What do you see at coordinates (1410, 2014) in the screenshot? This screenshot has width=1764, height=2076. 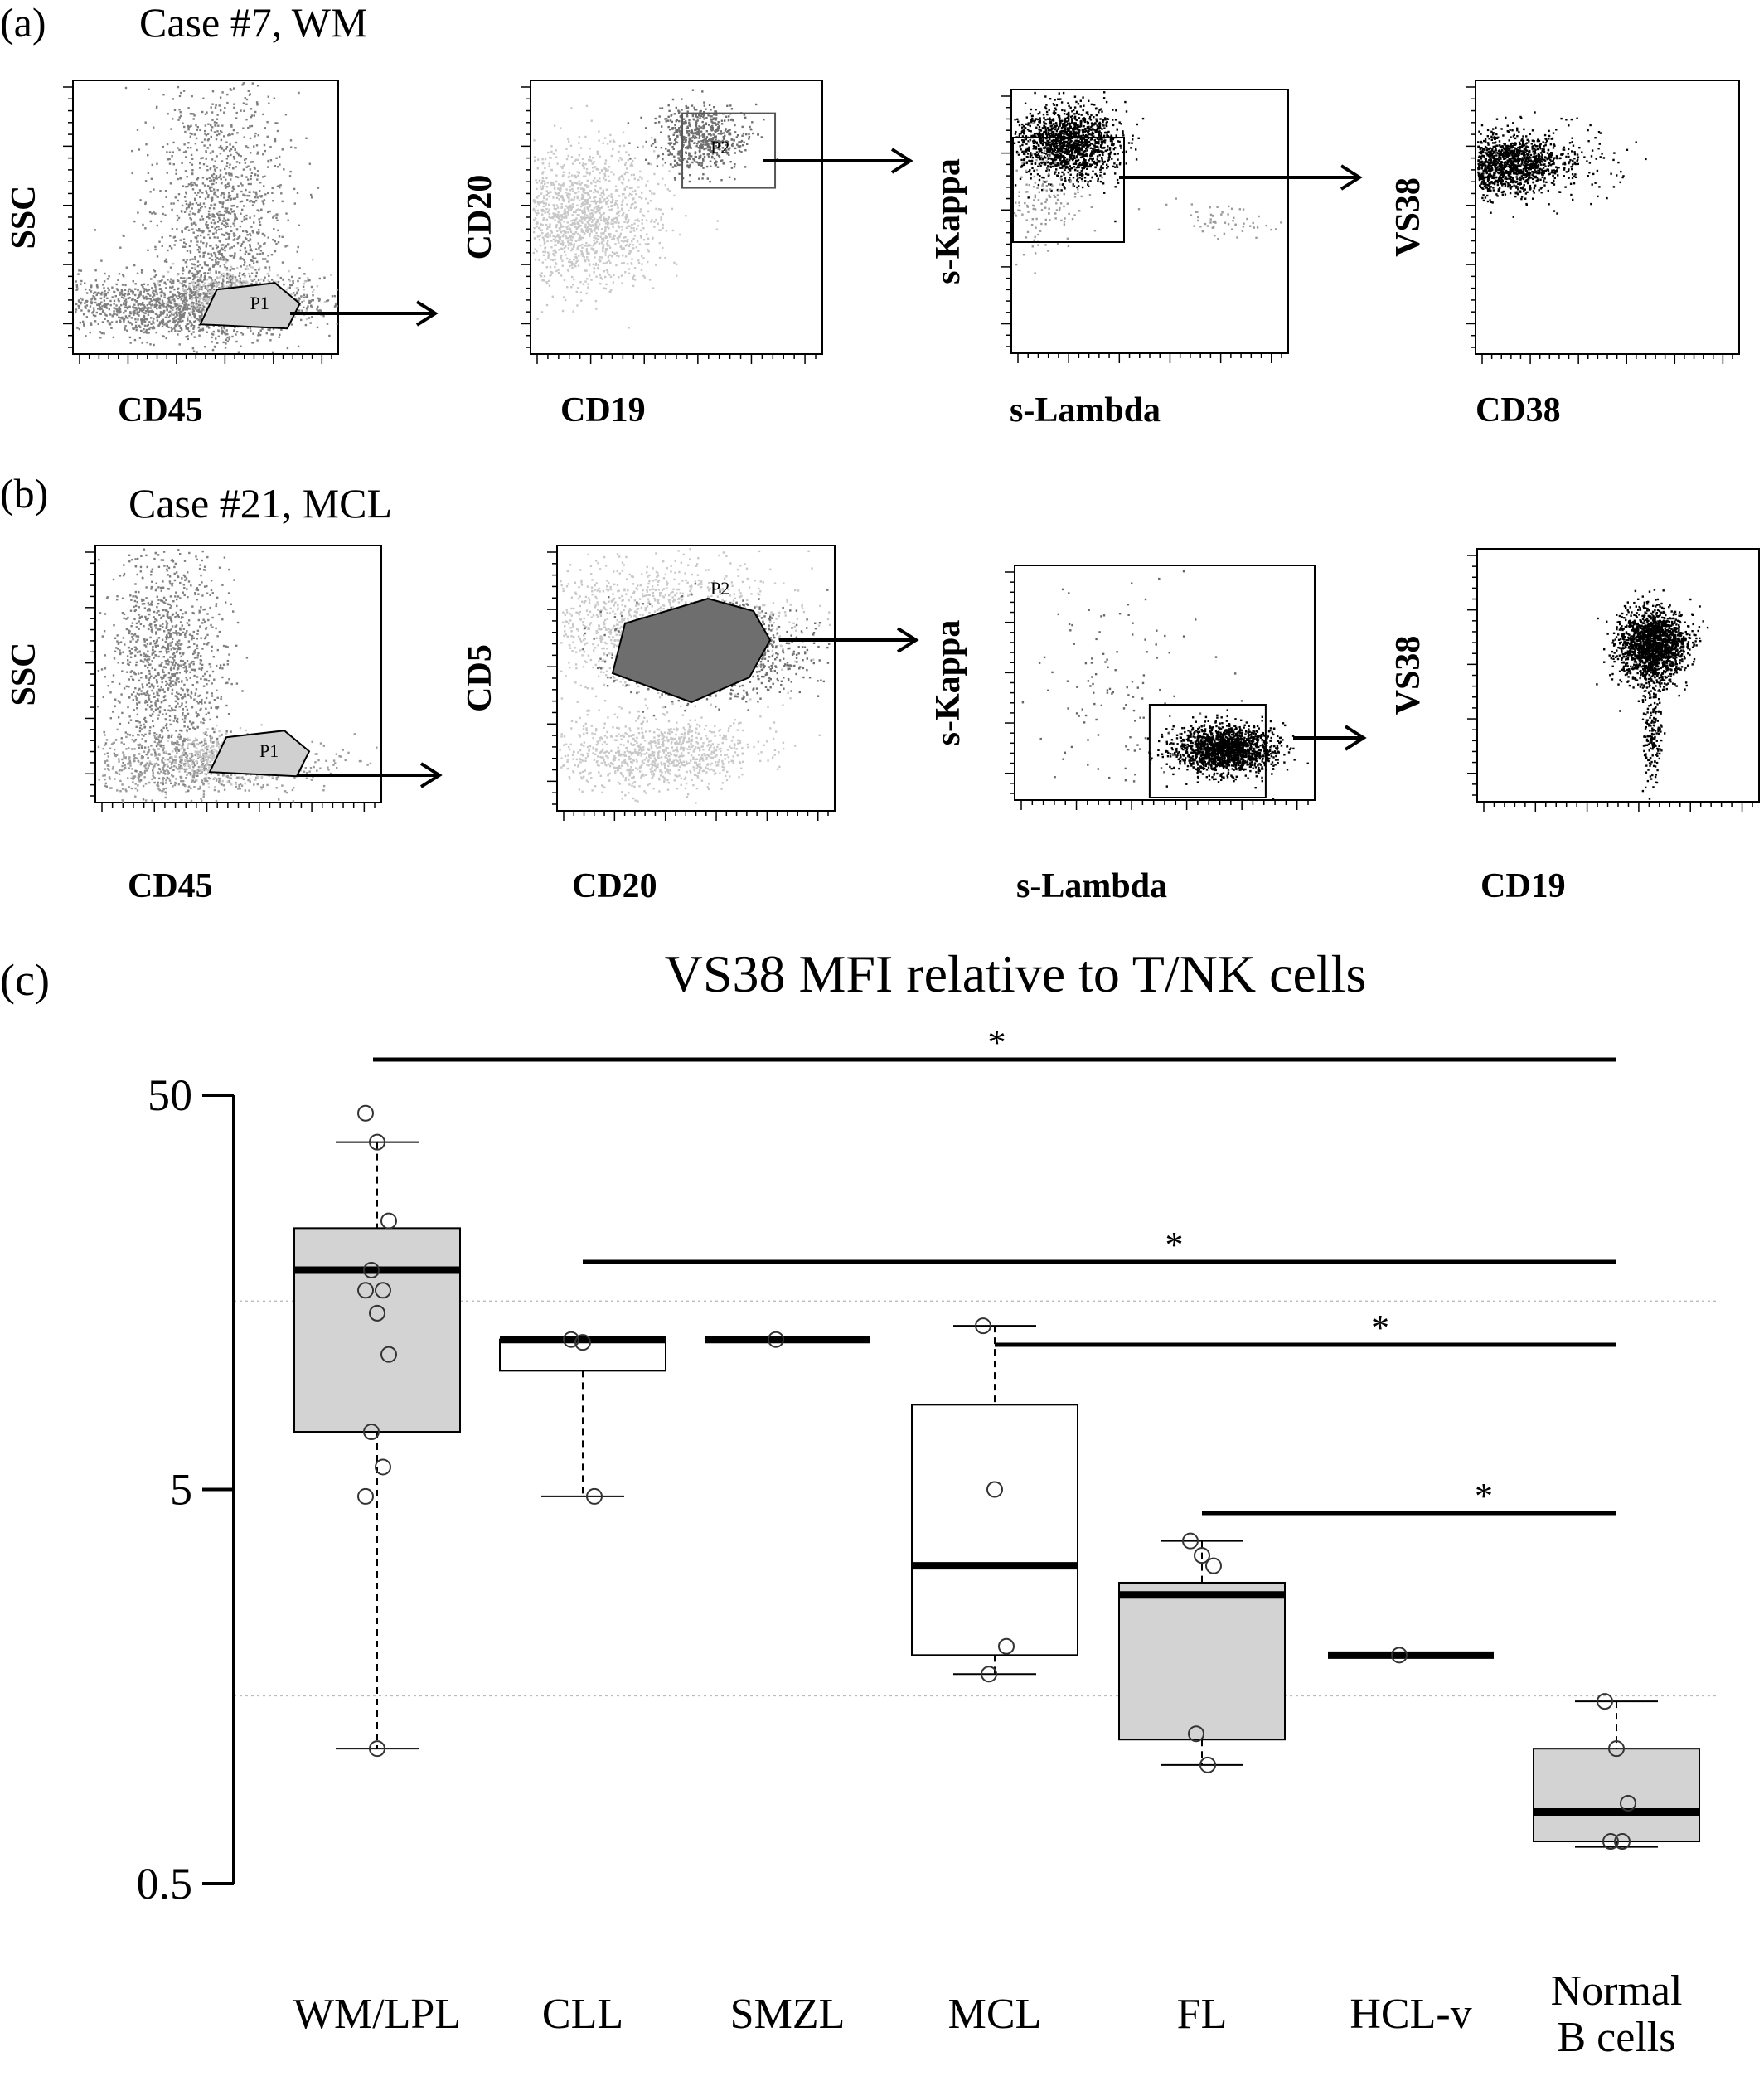 I see `category-label-5-0: HCL-v` at bounding box center [1410, 2014].